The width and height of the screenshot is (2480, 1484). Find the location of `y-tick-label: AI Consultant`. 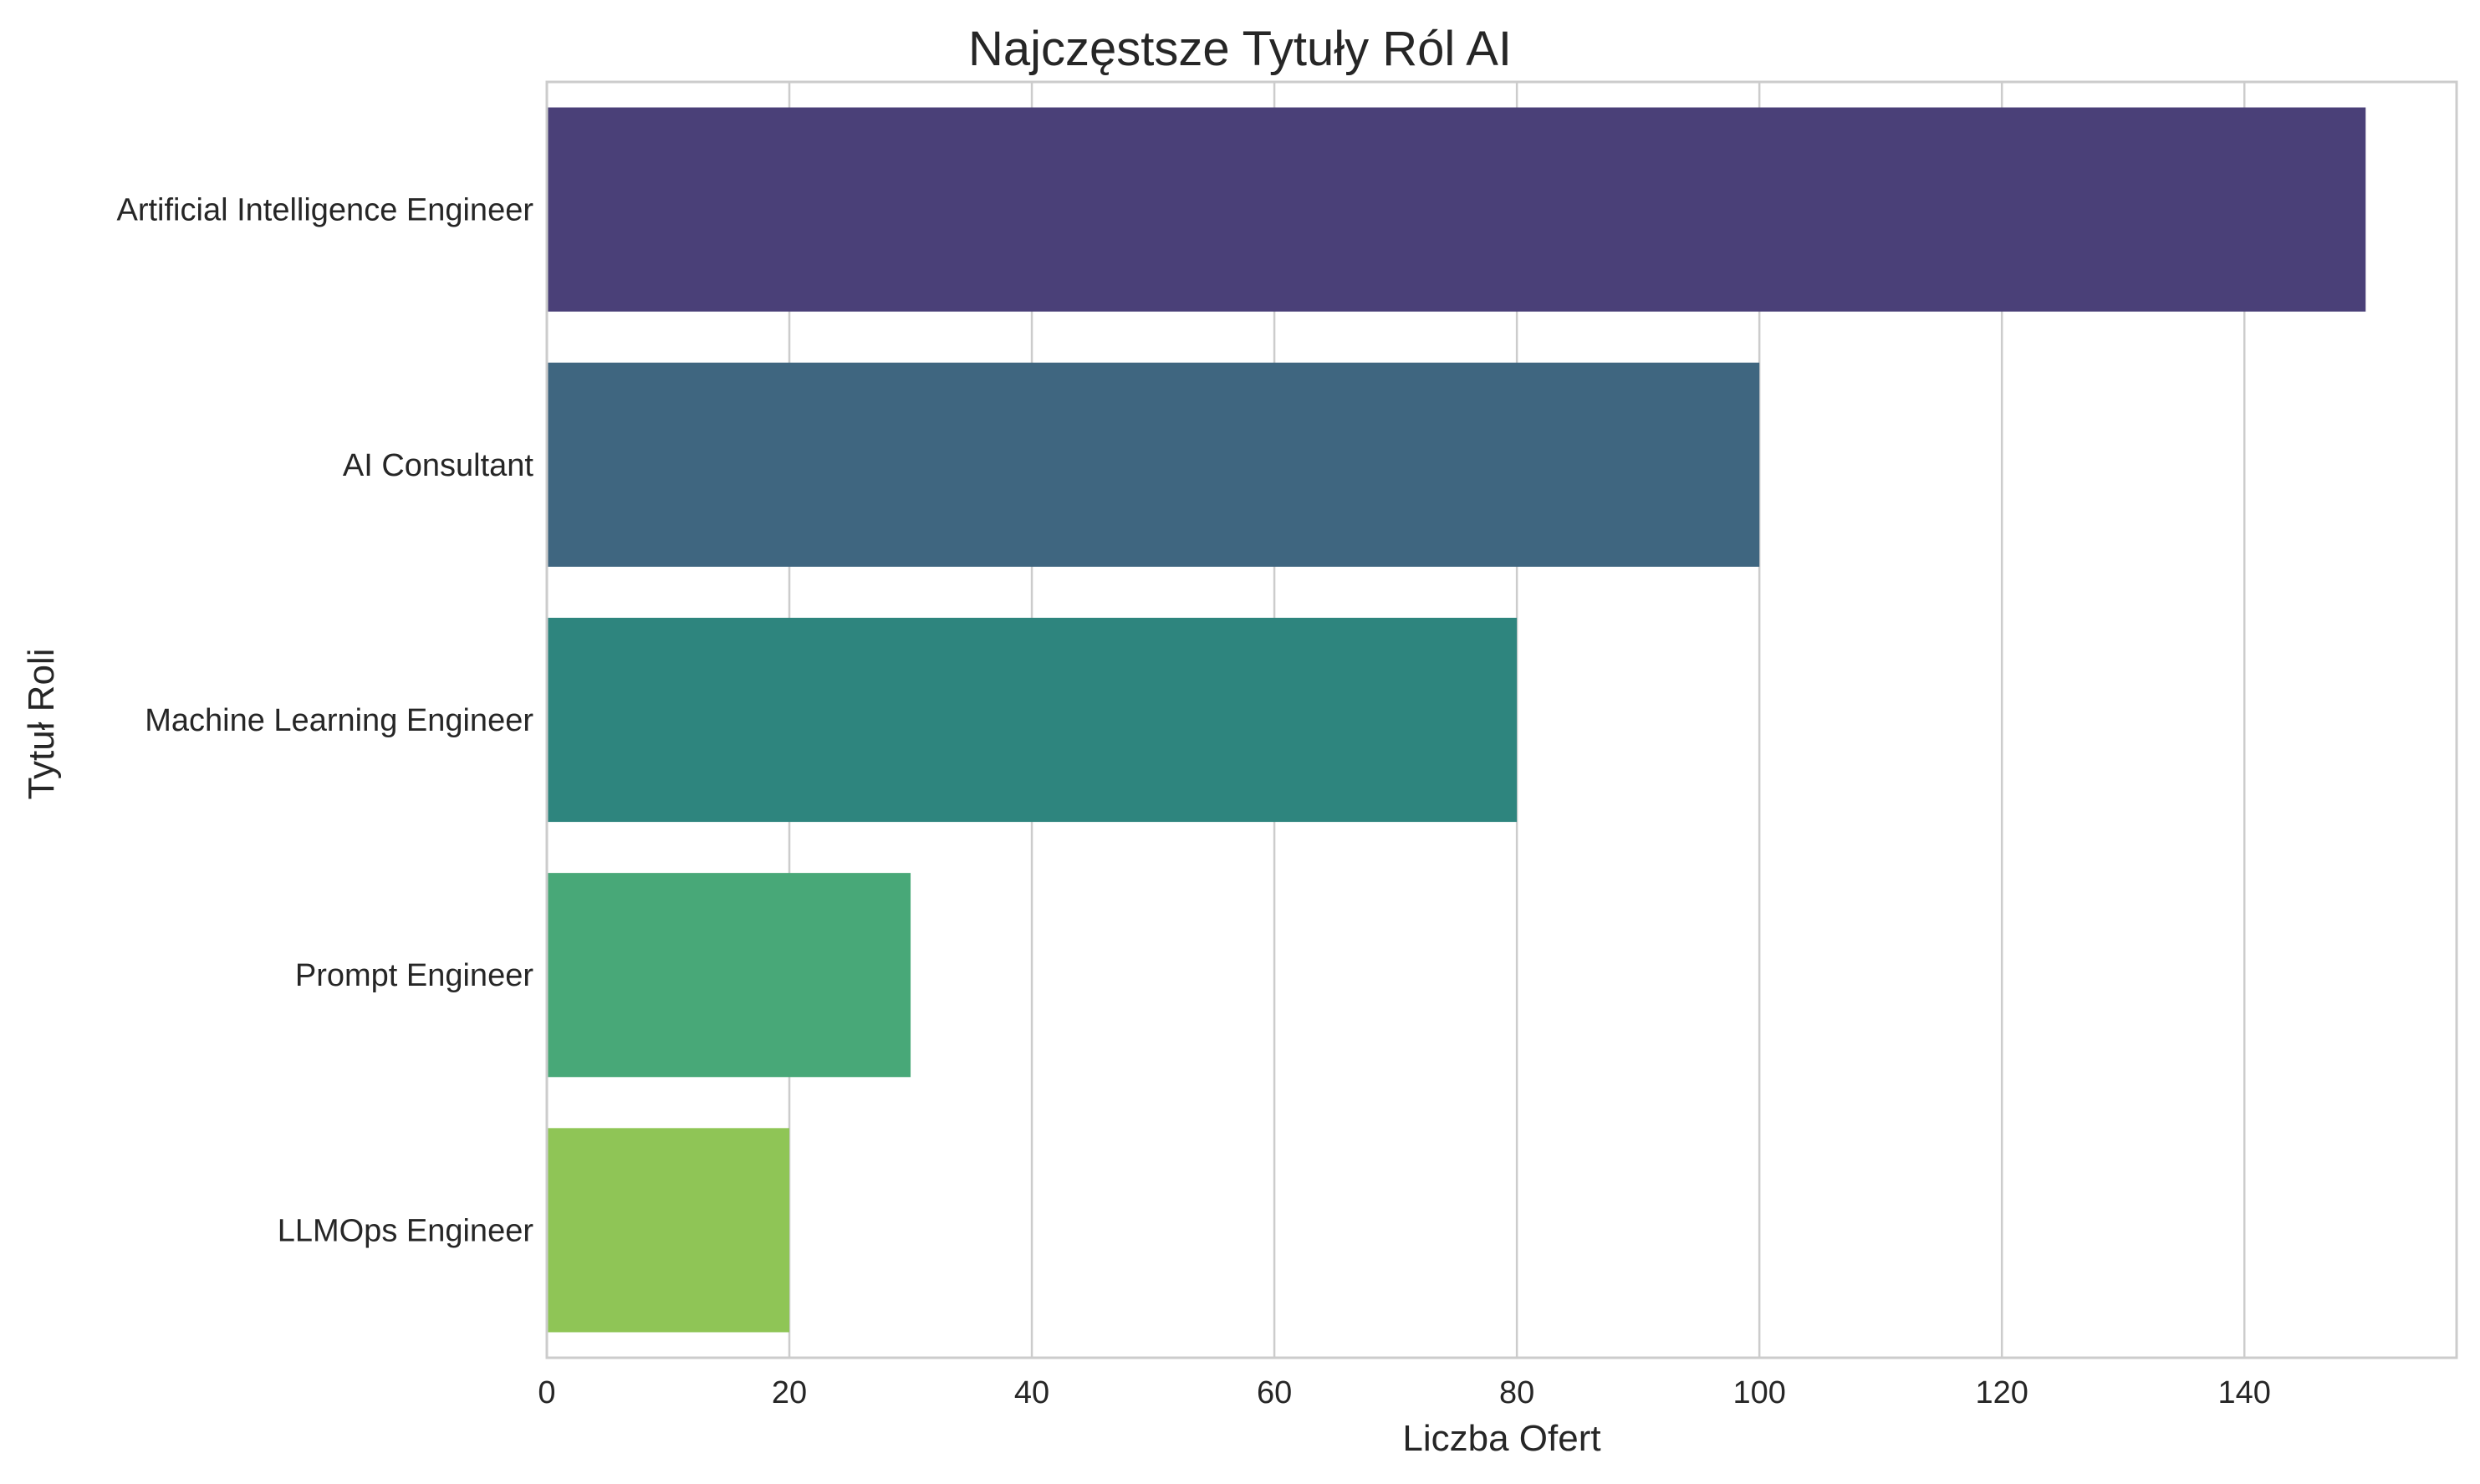

y-tick-label: AI Consultant is located at coordinates (438, 465).